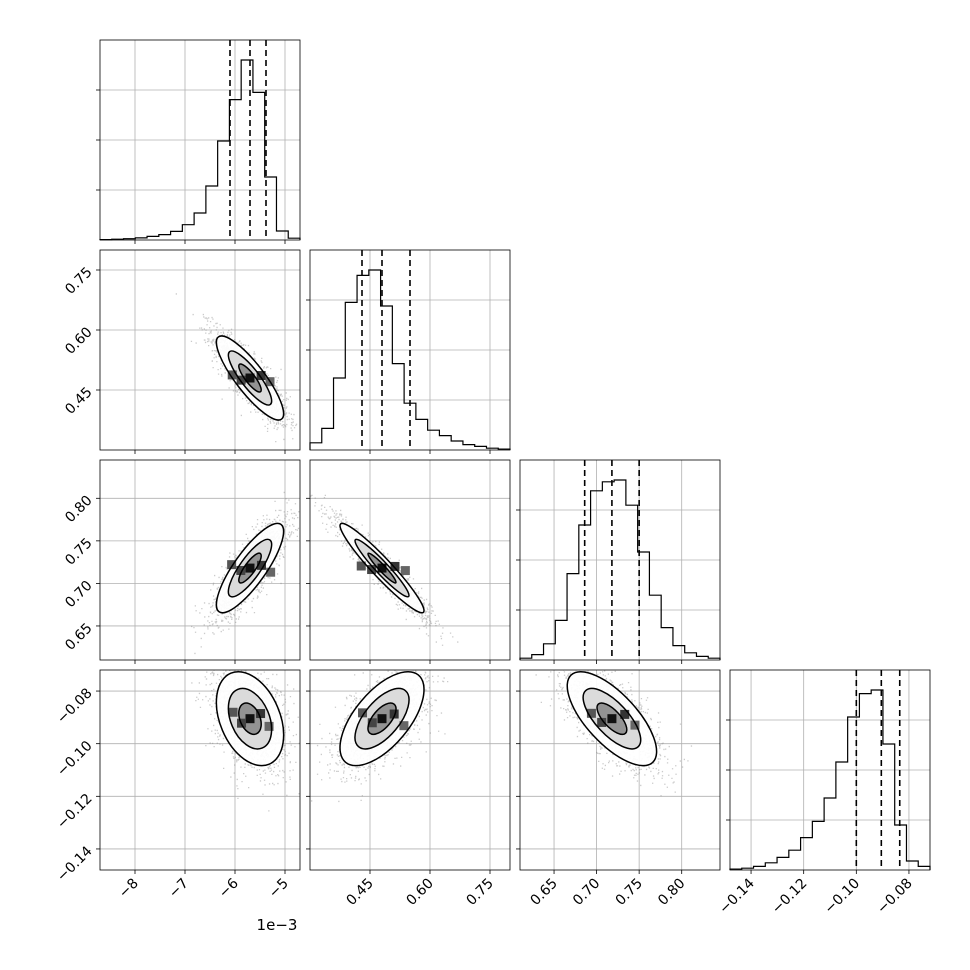  Describe the element at coordinates (75, 864) in the screenshot. I see `y-tick-label: −0.14` at that location.